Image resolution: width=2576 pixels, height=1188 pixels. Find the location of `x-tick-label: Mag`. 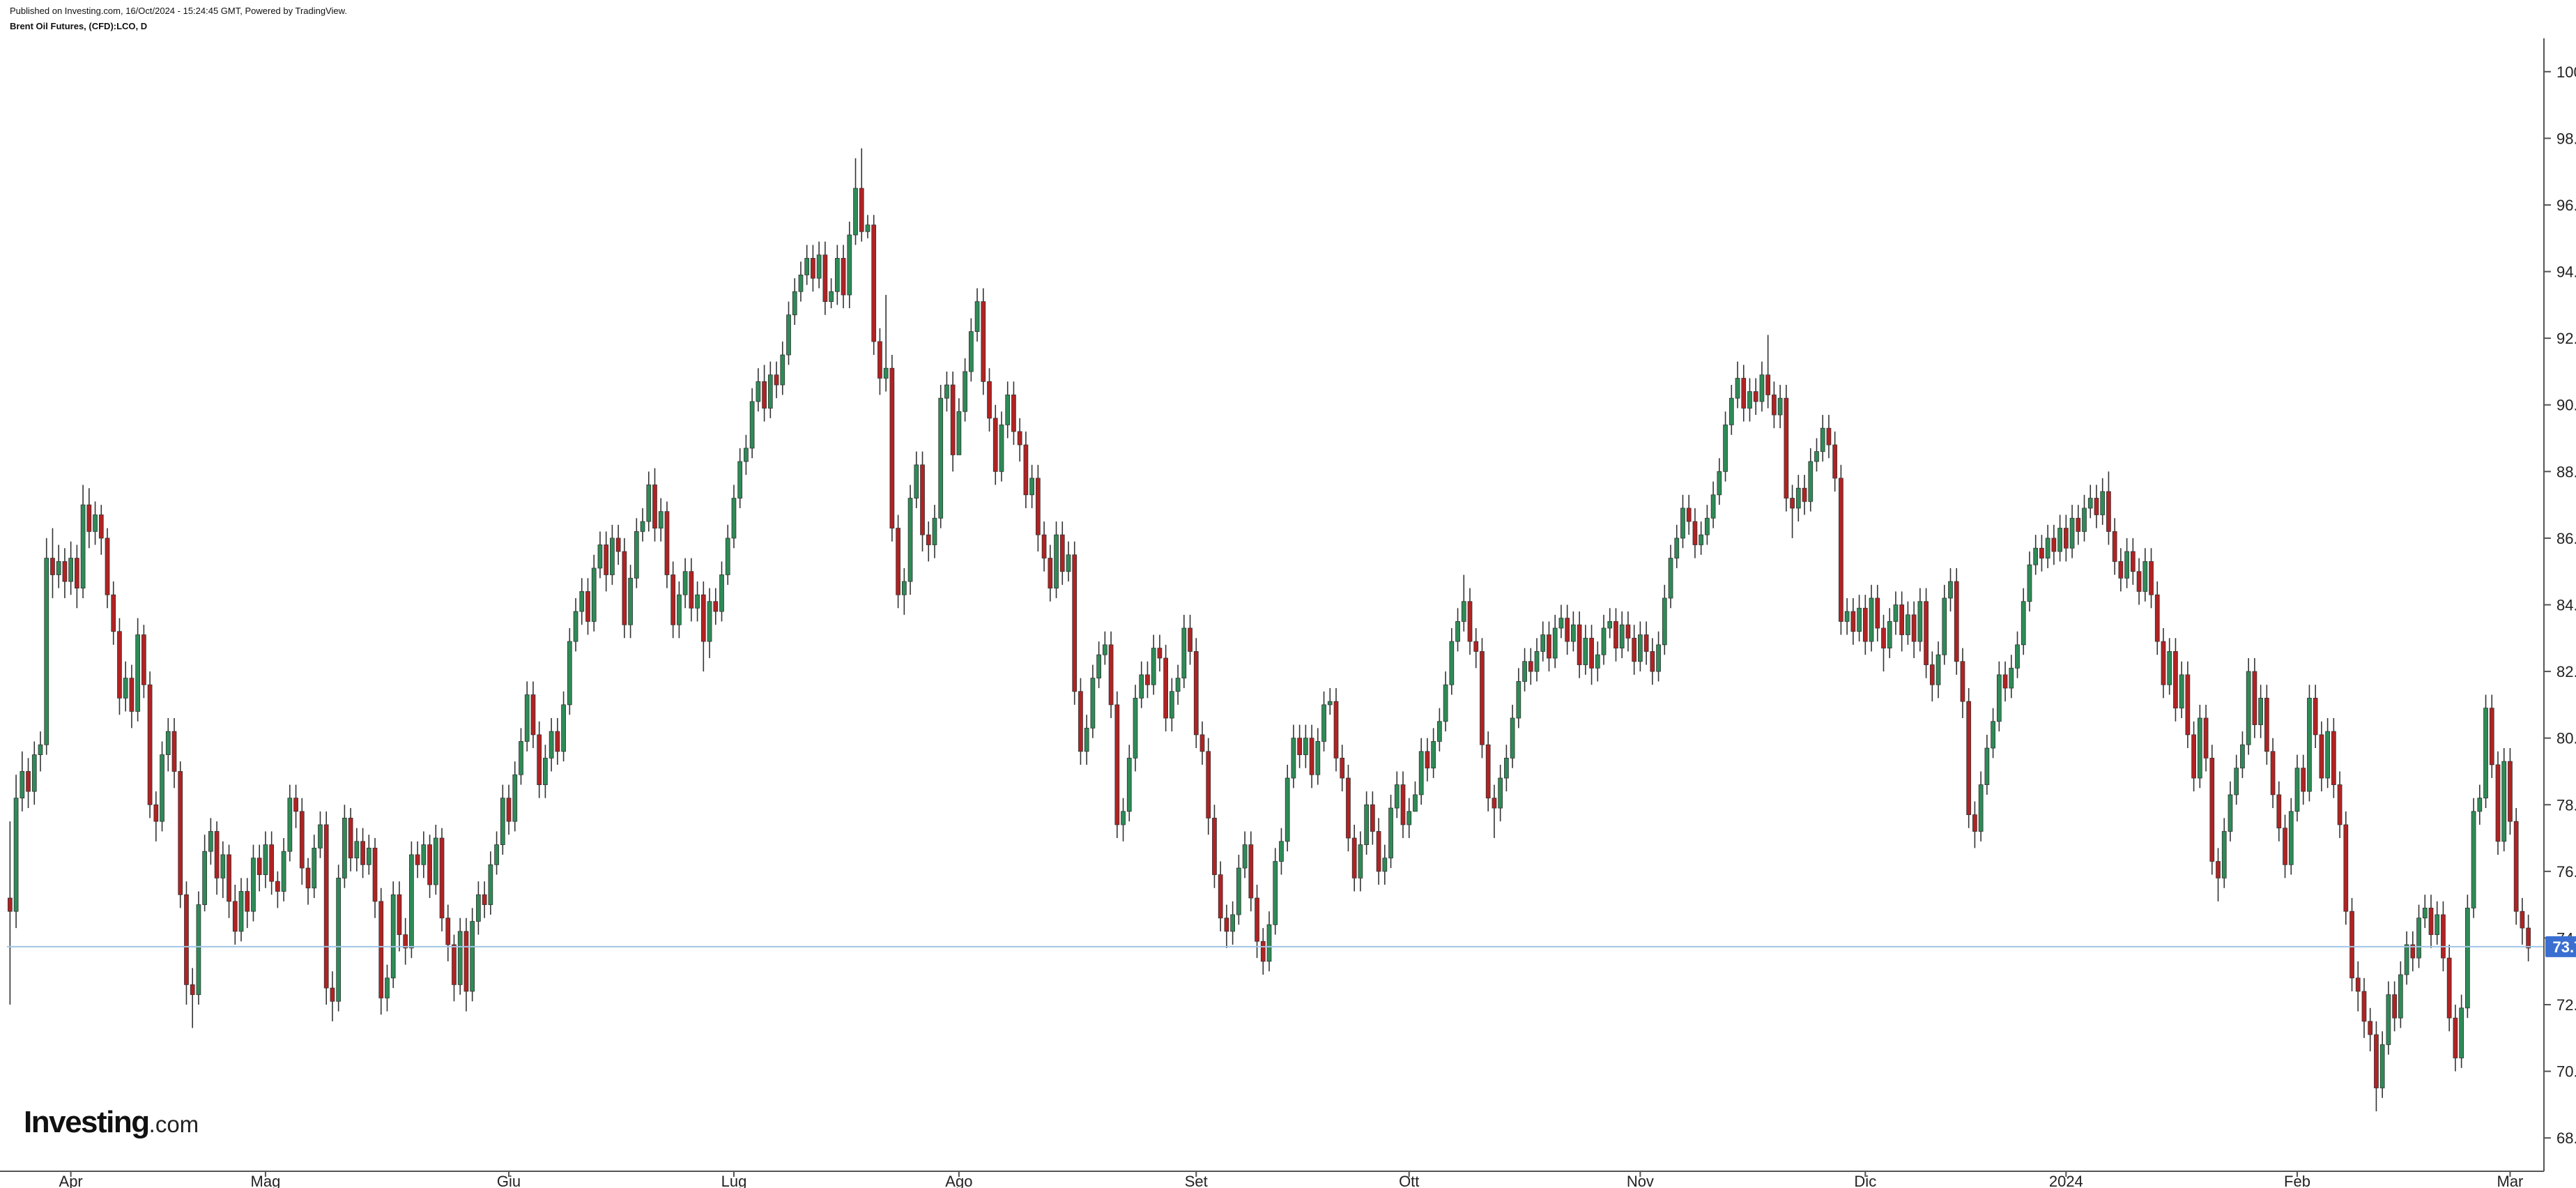

x-tick-label: Mag is located at coordinates (266, 1180).